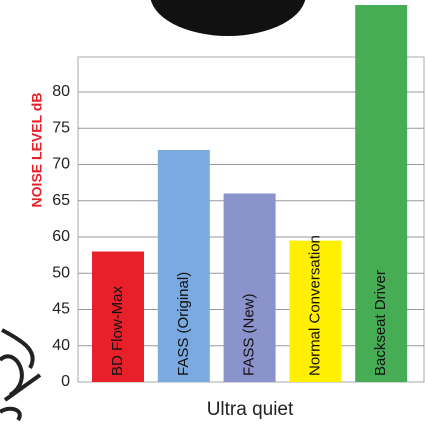 This screenshot has width=425, height=425. What do you see at coordinates (61, 200) in the screenshot?
I see `y-tick-label: 65` at bounding box center [61, 200].